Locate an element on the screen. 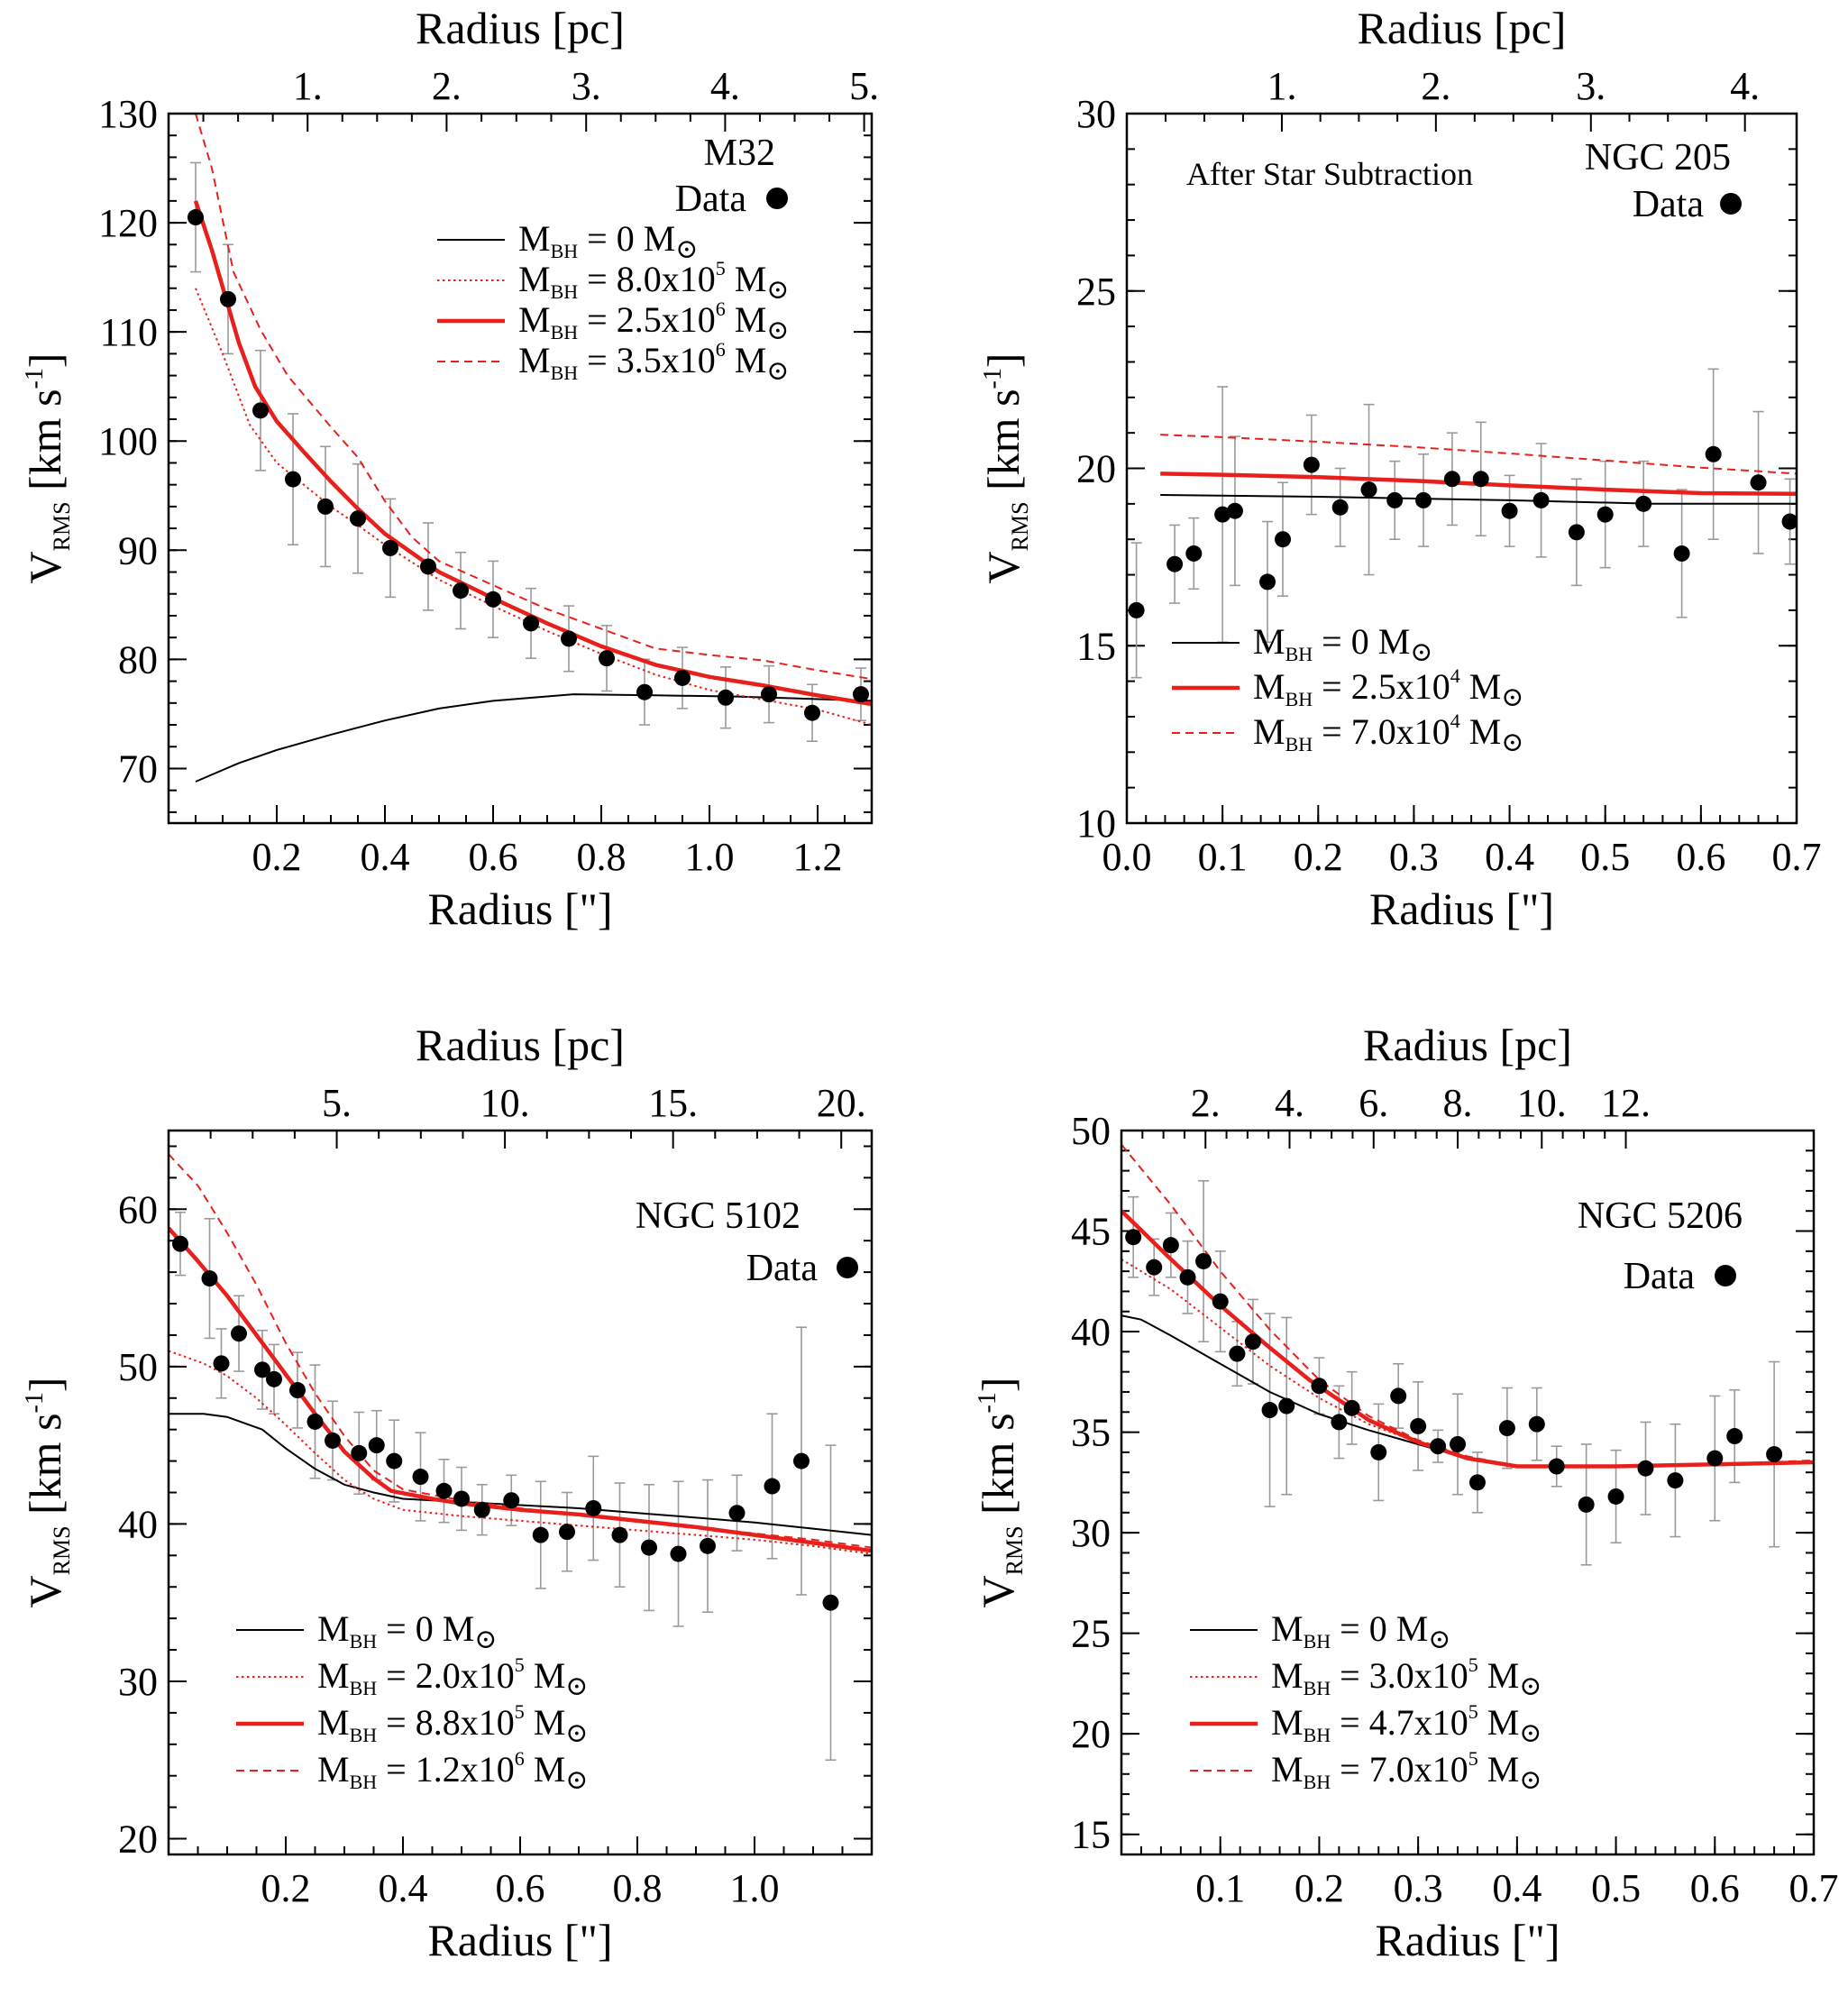  x-tick-label: 0.8 is located at coordinates (638, 1888).